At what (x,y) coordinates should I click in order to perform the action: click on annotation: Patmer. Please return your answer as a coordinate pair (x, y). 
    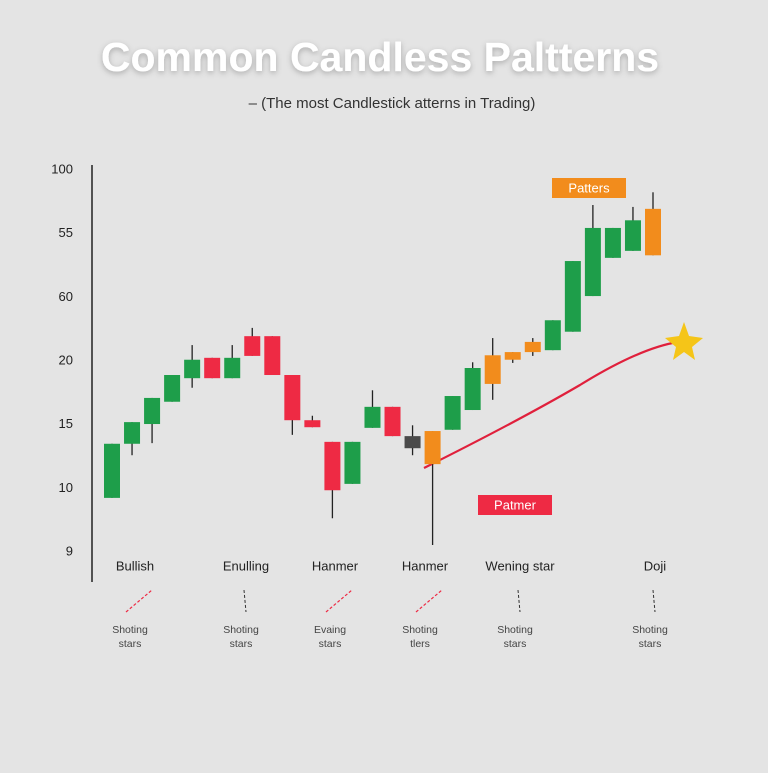
    Looking at the image, I should click on (515, 504).